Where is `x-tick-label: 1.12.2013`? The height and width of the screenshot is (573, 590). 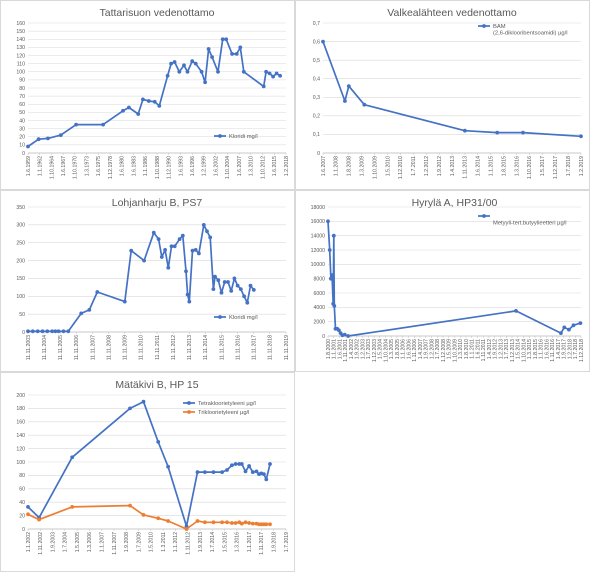
x-tick-label: 1.12.2013 is located at coordinates (513, 350).